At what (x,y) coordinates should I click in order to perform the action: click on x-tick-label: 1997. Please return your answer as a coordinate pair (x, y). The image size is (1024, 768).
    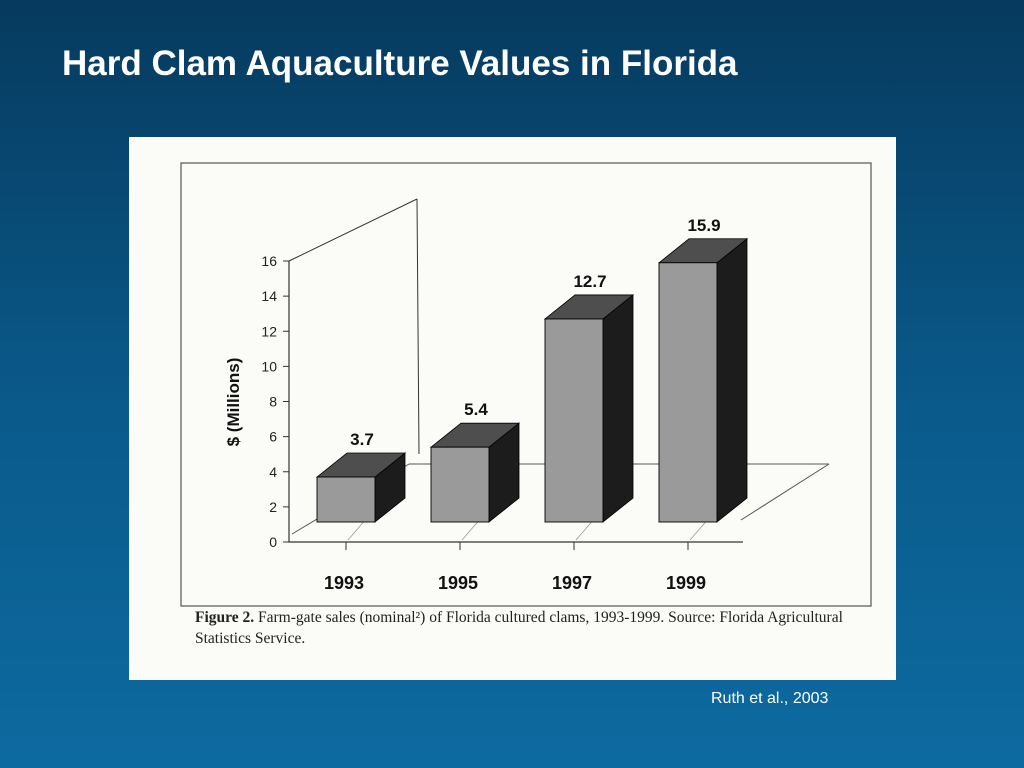
    Looking at the image, I should click on (572, 583).